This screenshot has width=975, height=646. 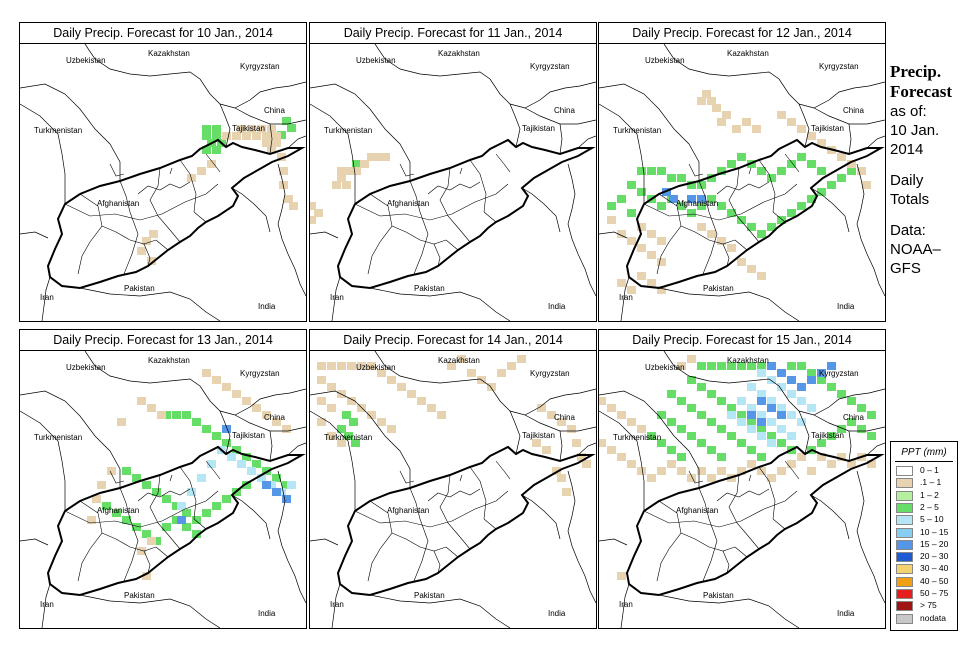 I want to click on country-label-india: India, so click(x=267, y=306).